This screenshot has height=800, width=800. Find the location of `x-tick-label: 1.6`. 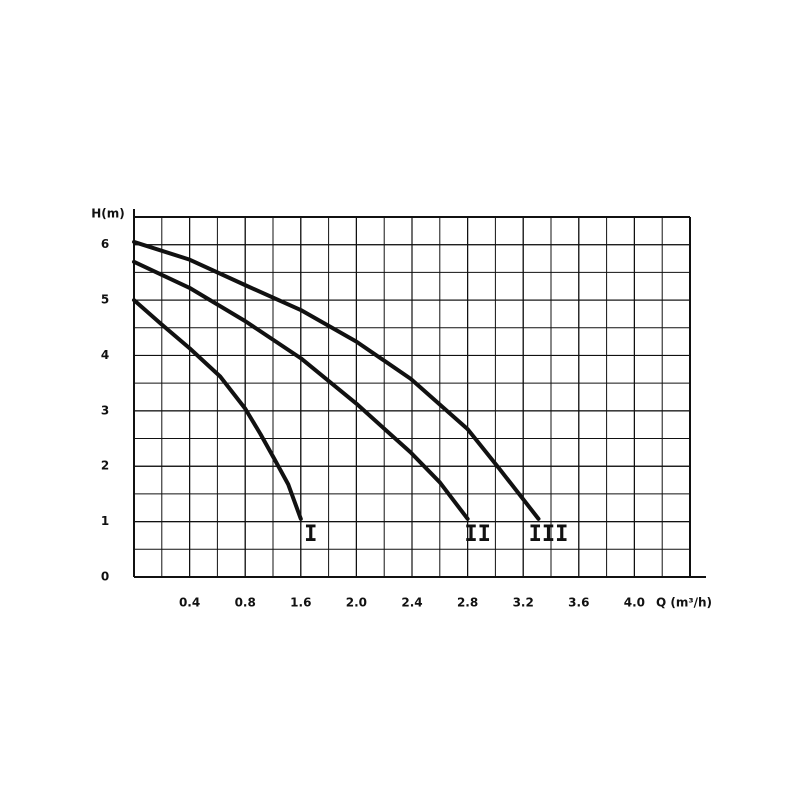

x-tick-label: 1.6 is located at coordinates (300, 603).